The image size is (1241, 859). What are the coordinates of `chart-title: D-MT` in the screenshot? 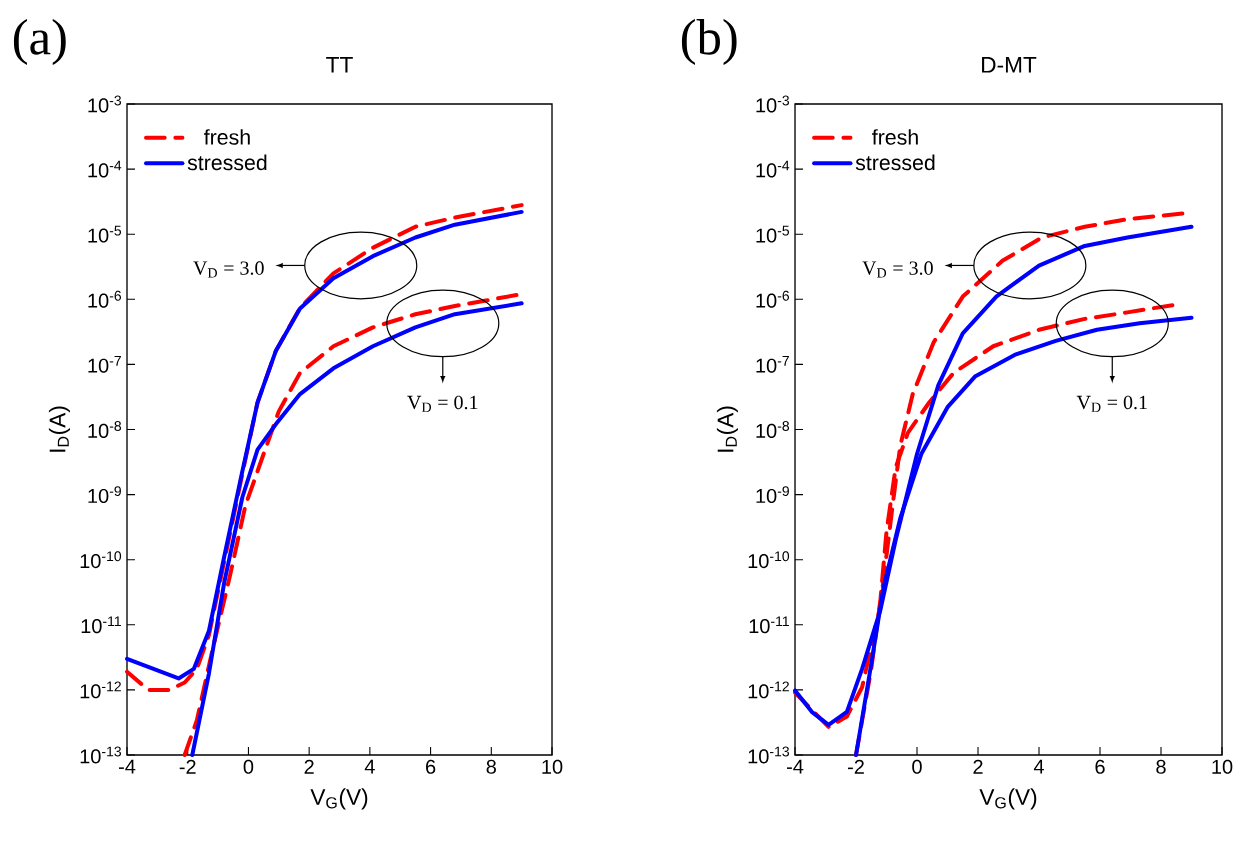 It's located at (1009, 65).